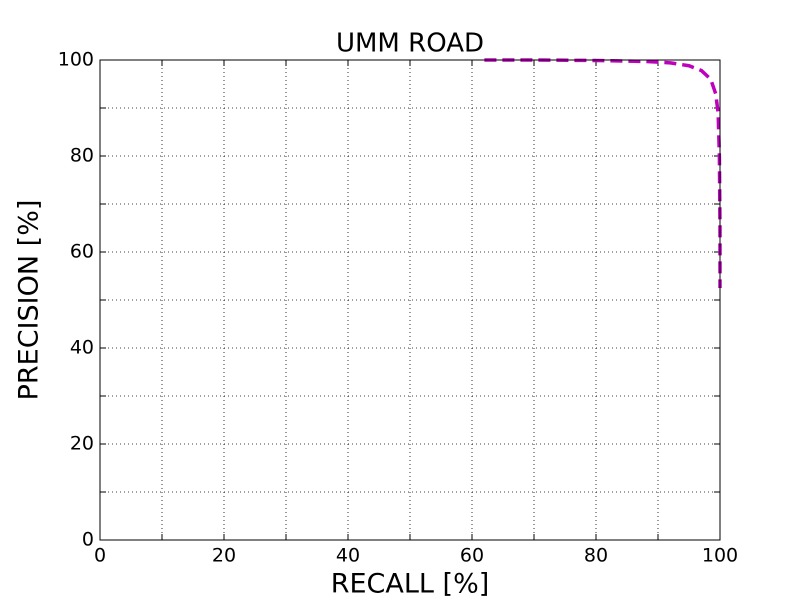  What do you see at coordinates (410, 584) in the screenshot?
I see `x-axis-label: RECALL [%]` at bounding box center [410, 584].